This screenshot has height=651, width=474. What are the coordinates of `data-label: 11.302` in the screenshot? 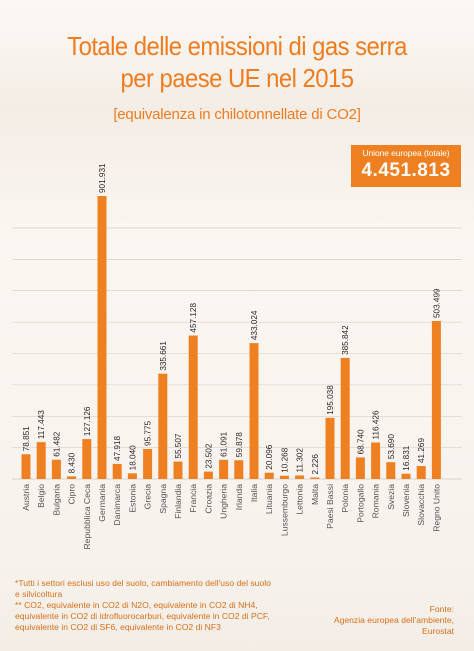 It's located at (300, 460).